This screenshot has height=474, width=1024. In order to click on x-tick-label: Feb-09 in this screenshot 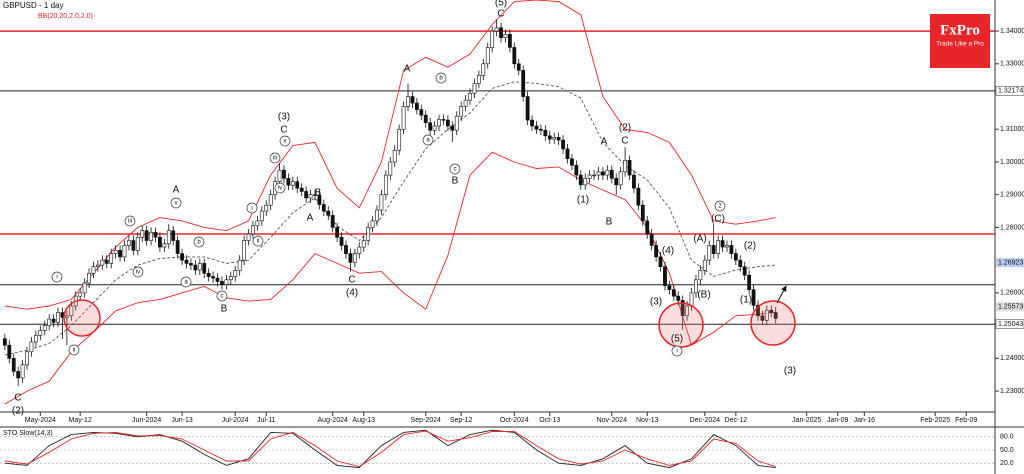, I will do `click(966, 420)`.